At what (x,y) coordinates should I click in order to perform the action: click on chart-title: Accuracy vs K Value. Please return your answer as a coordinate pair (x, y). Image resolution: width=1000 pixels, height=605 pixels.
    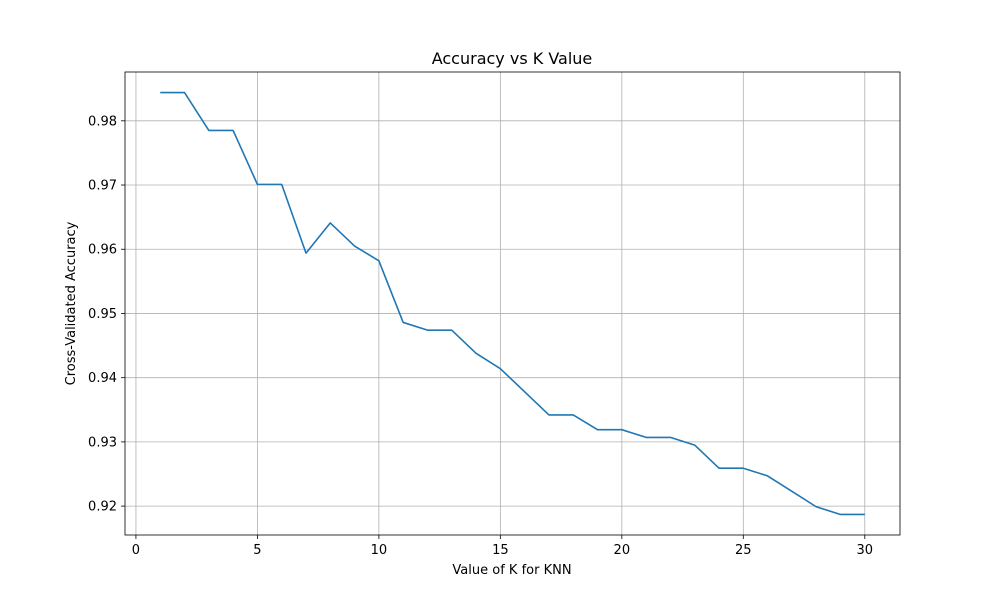
    Looking at the image, I should click on (512, 58).